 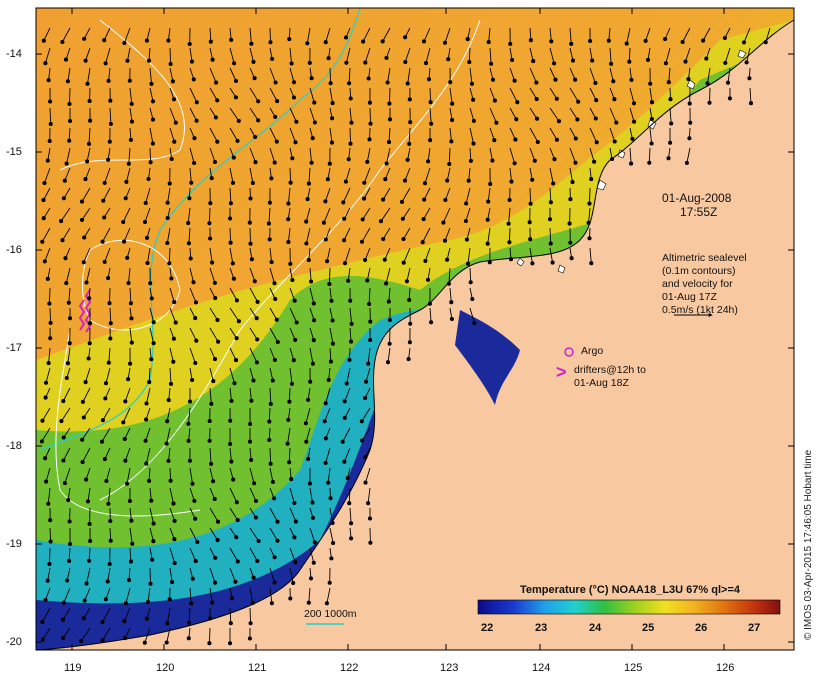 What do you see at coordinates (14, 54) in the screenshot?
I see `lat-label-14: -14` at bounding box center [14, 54].